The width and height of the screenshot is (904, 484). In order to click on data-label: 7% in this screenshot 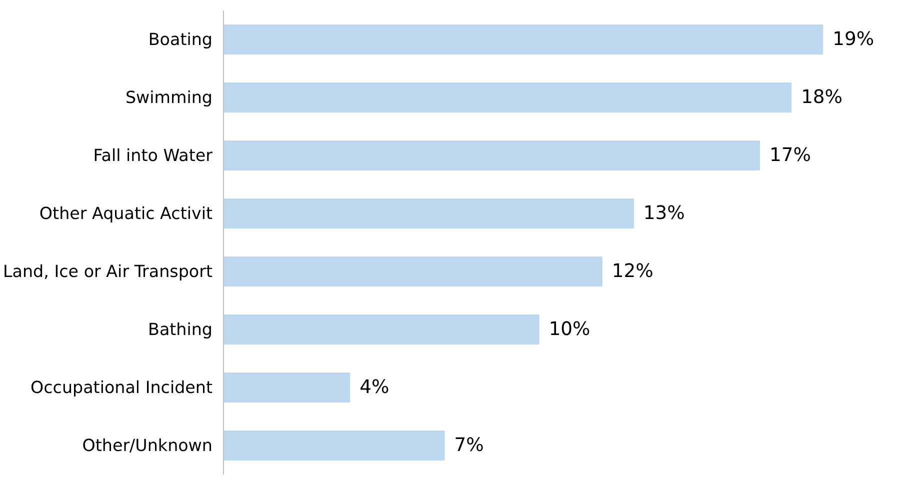, I will do `click(469, 445)`.